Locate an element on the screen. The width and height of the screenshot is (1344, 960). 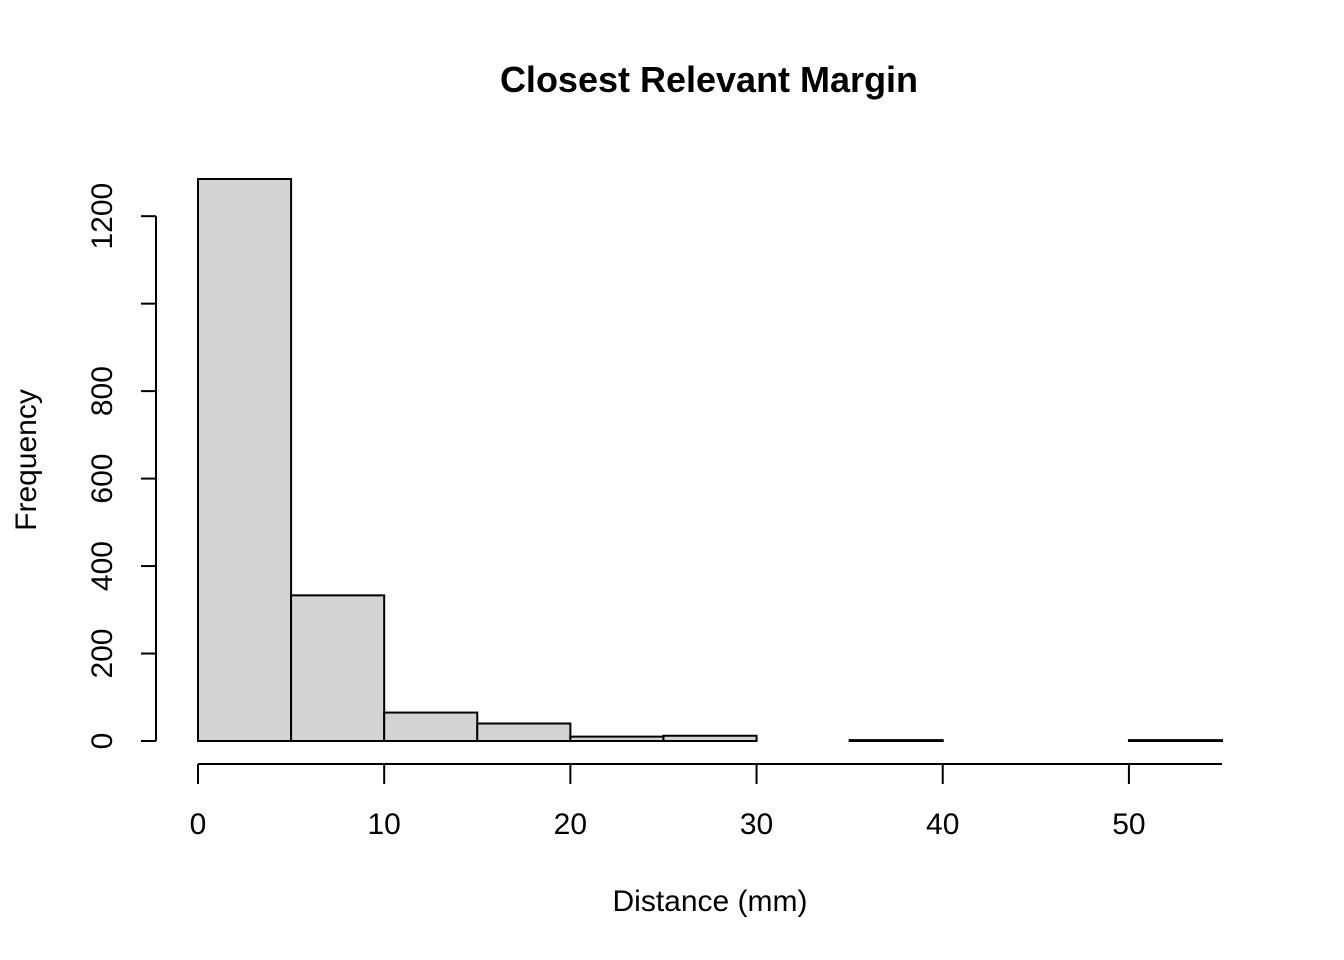
y-tick-label: 600 is located at coordinates (102, 479).